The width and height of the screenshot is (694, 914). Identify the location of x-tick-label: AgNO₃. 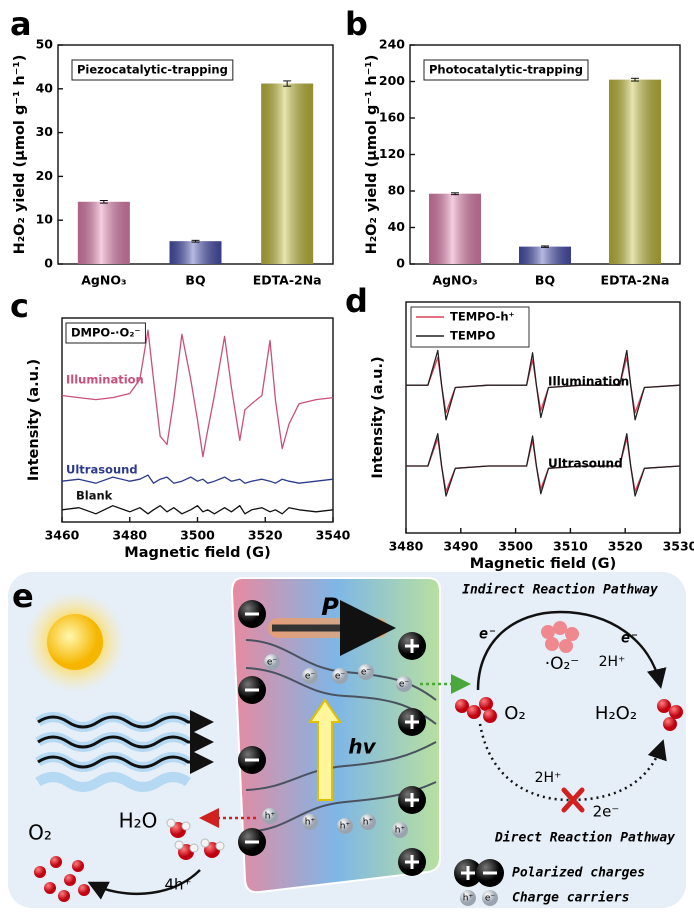
(103, 280).